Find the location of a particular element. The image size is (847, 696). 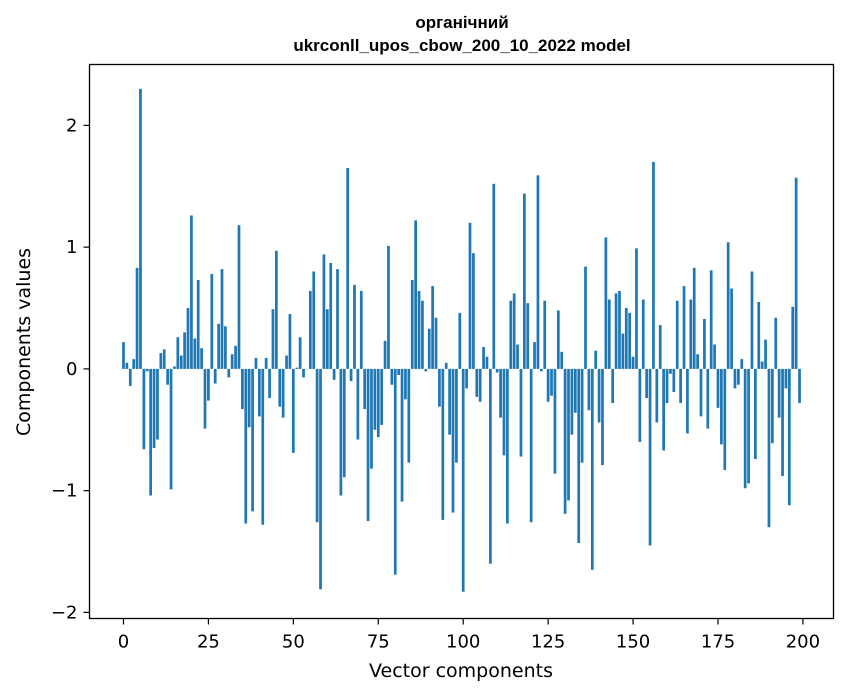

x-tick-label: 175 is located at coordinates (718, 642).